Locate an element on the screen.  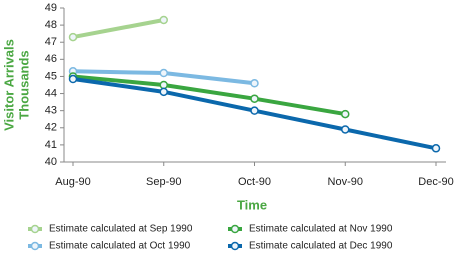
legend-label: Estimate calculated at Oct 1990 is located at coordinates (120, 246).